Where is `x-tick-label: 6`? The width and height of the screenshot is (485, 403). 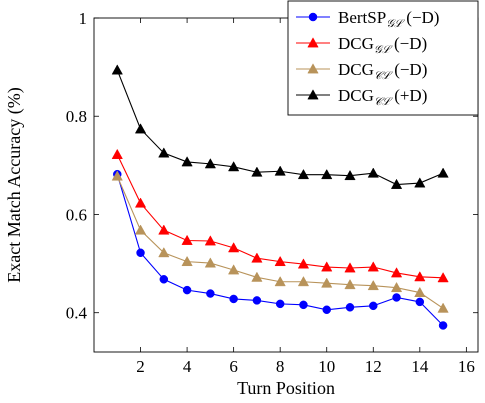
x-tick-label: 6 is located at coordinates (233, 366).